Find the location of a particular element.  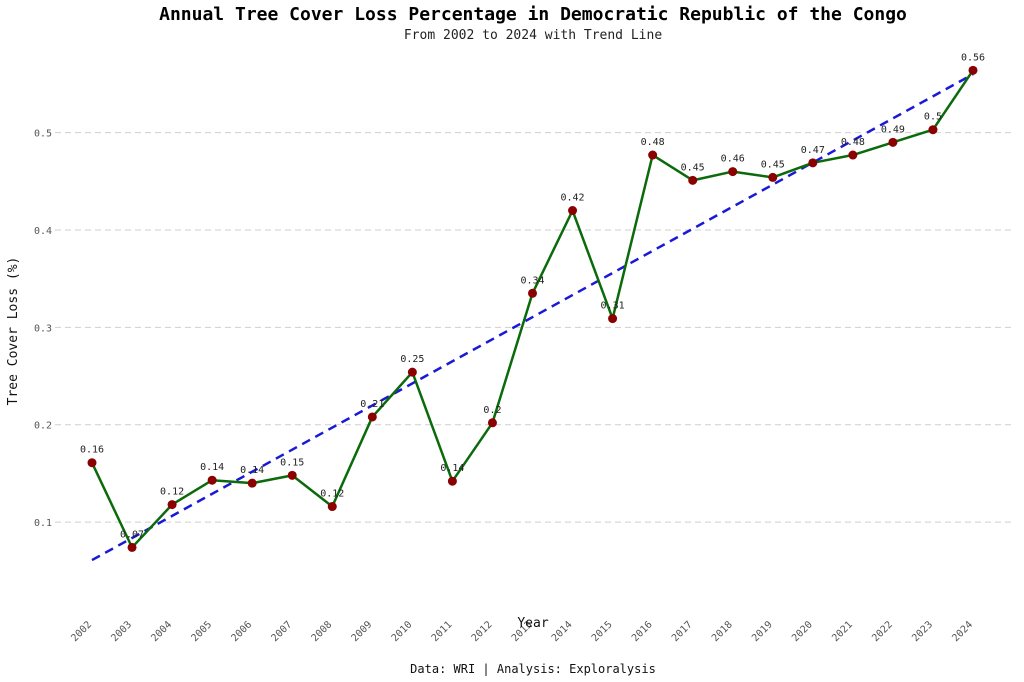

data-label: 0.16 is located at coordinates (92, 450).